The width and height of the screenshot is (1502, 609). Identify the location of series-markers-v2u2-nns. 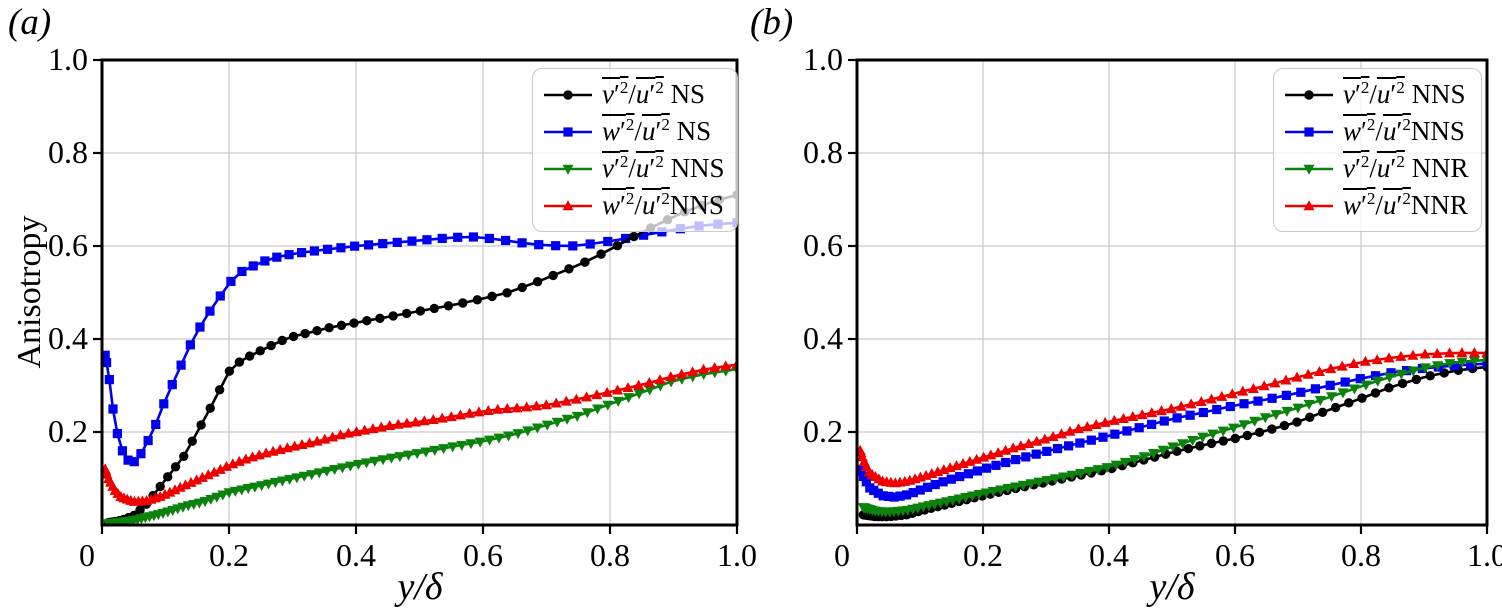
(419, 445).